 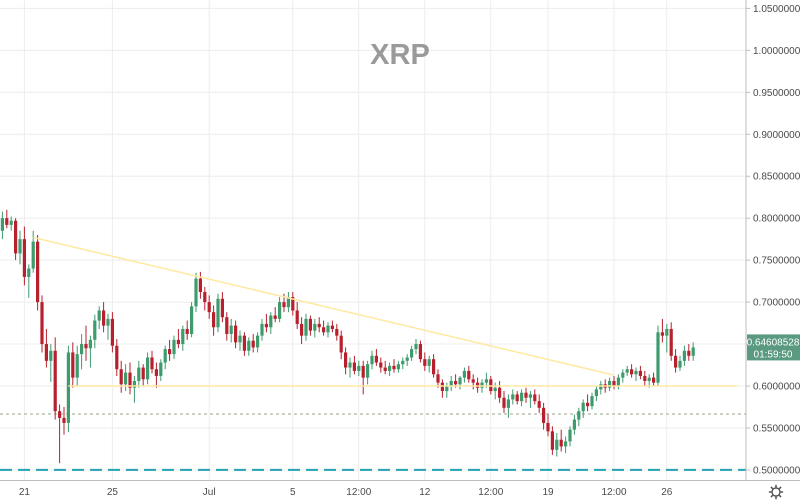 What do you see at coordinates (346, 492) in the screenshot?
I see `time-axis: 21 25 Jul 5 12:00 12 12:00 19 12:00 26` at bounding box center [346, 492].